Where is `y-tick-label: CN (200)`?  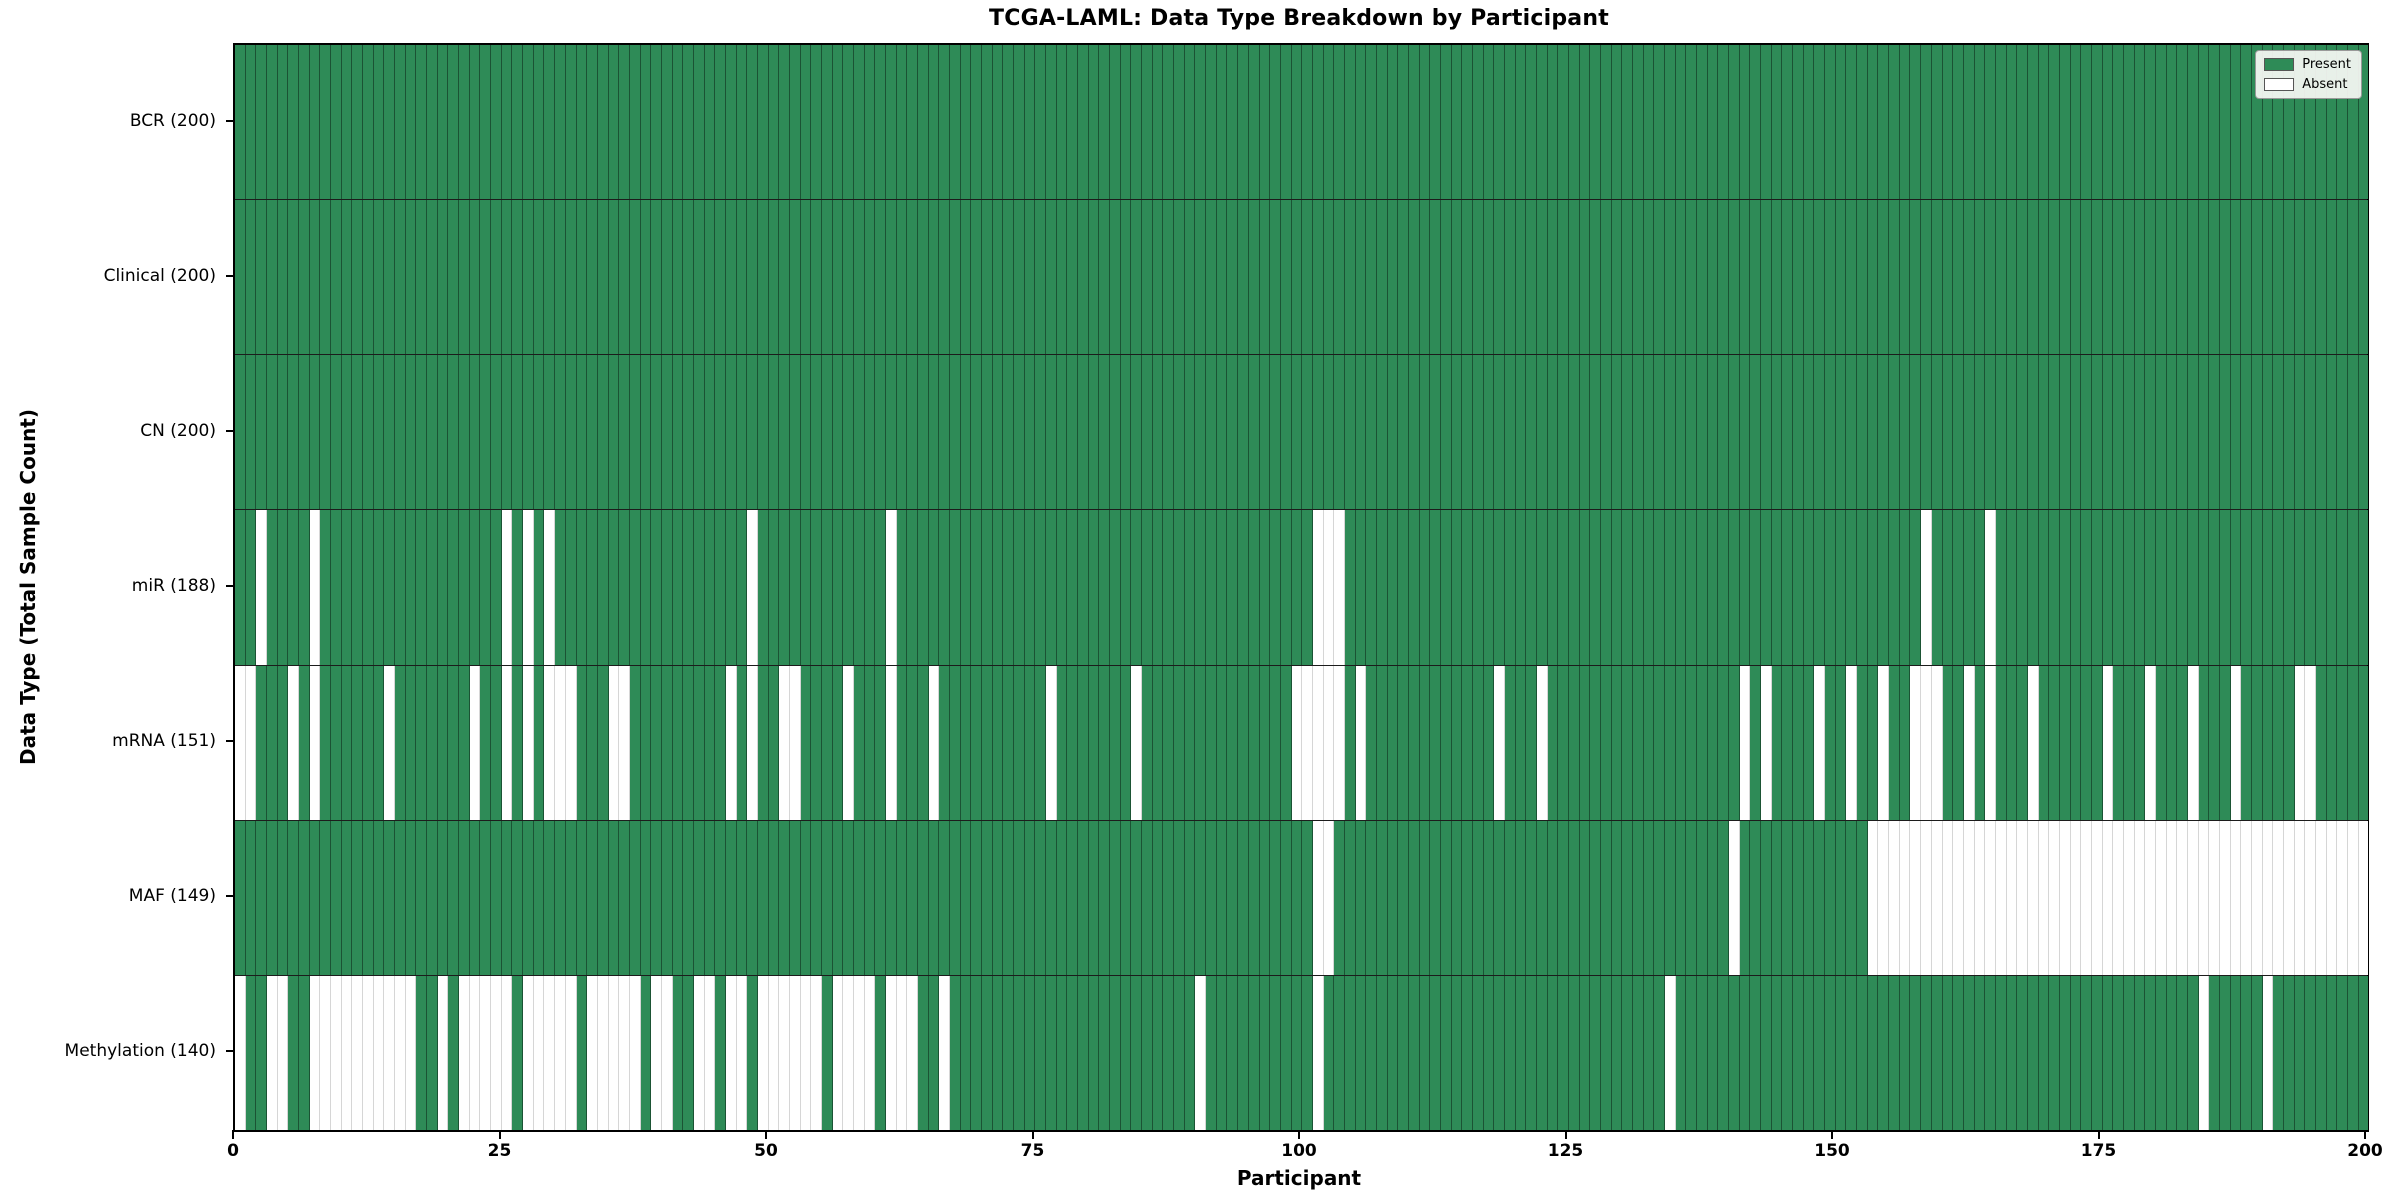 y-tick-label: CN (200) is located at coordinates (178, 430).